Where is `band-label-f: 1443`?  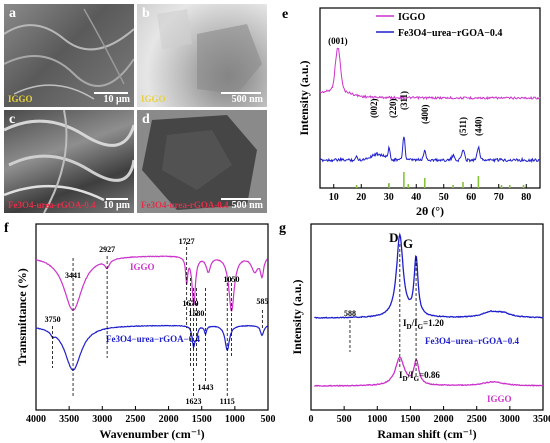
band-label-f: 1443 is located at coordinates (205, 387).